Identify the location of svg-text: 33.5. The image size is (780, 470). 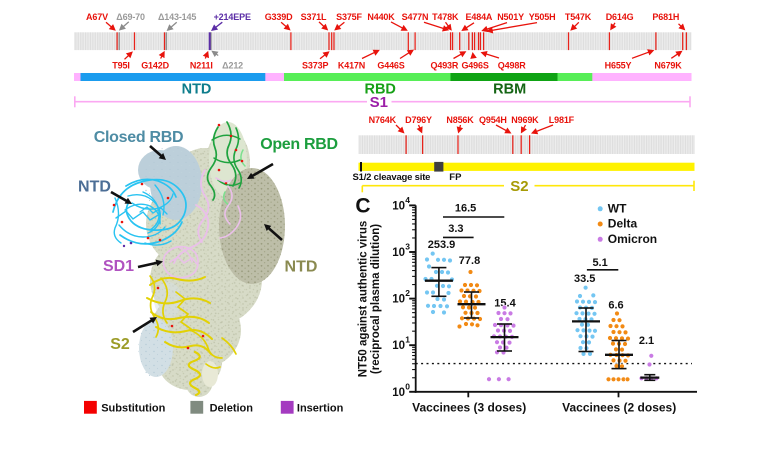
(584, 279).